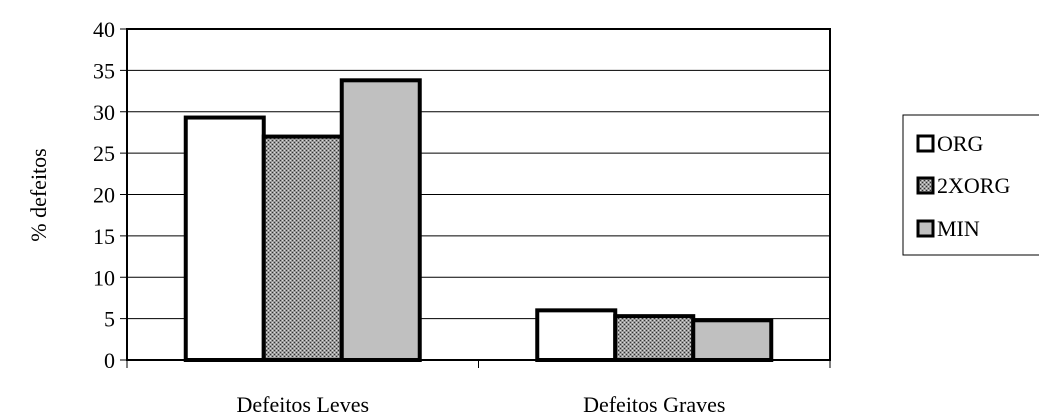  I want to click on y-tick-label: 15, so click(104, 236).